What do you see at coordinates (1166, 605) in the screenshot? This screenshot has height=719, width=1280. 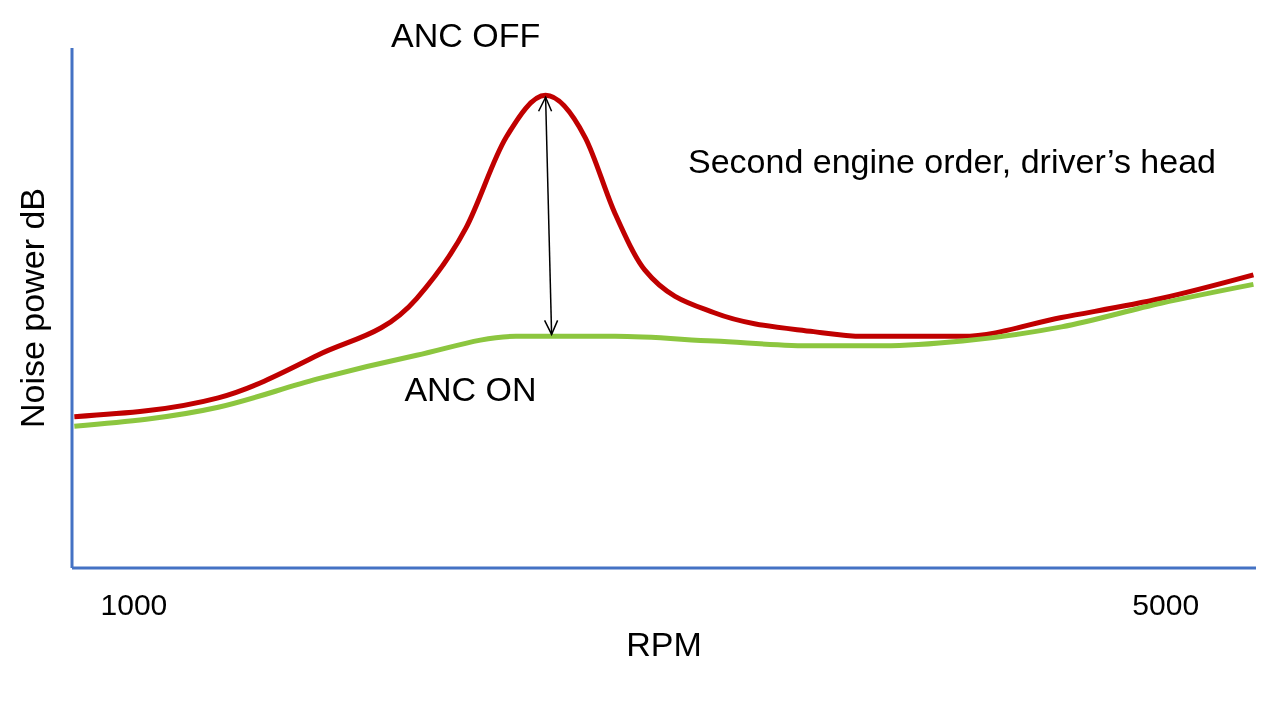 I see `x-tick-label: 5000` at bounding box center [1166, 605].